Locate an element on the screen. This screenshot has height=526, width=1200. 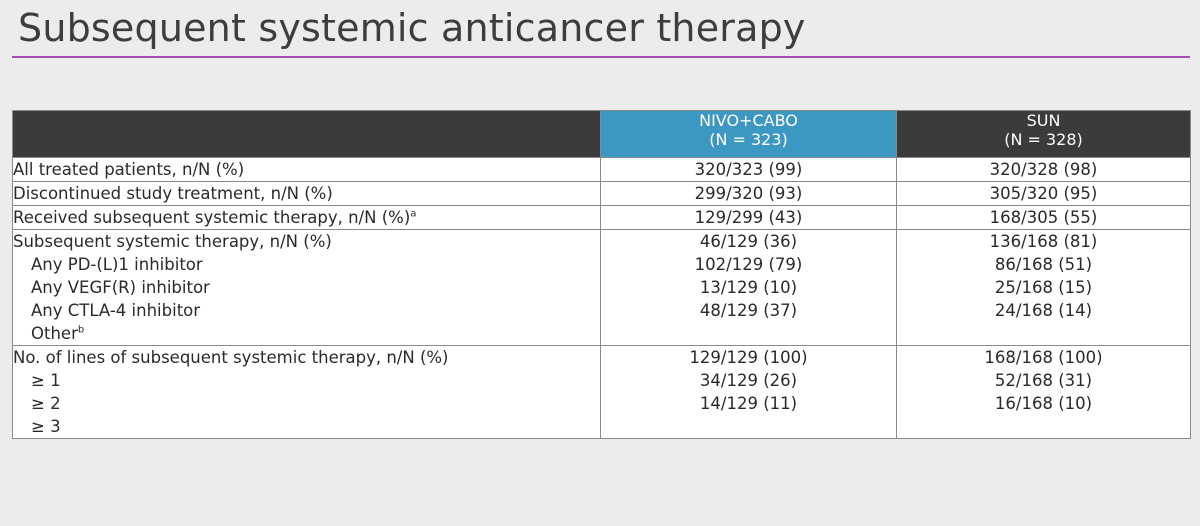
group-item-value: 168/168 (100) is located at coordinates (1043, 357).